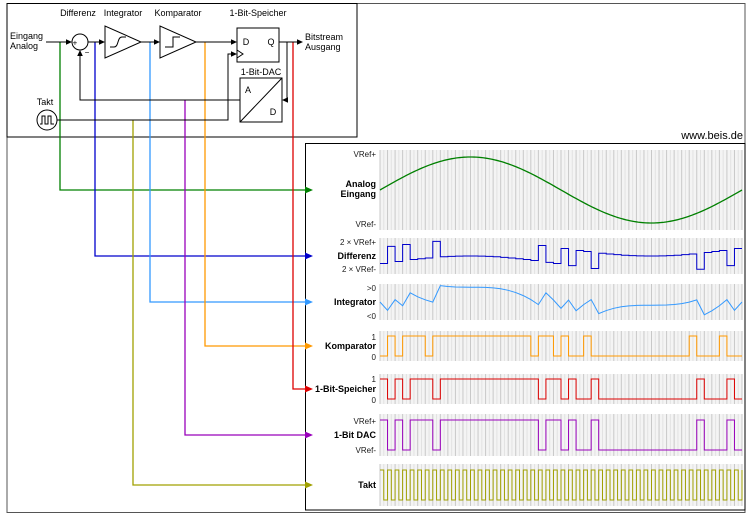  What do you see at coordinates (346, 389) in the screenshot?
I see `row-label-speicher: 1-Bit-Speicher` at bounding box center [346, 389].